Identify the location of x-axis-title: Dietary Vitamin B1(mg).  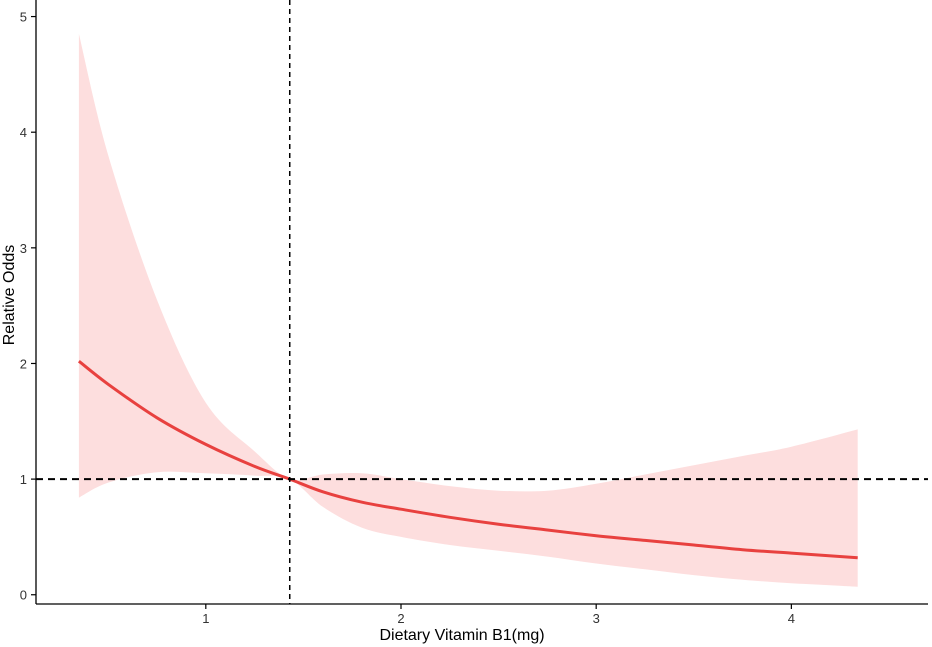
(461, 635).